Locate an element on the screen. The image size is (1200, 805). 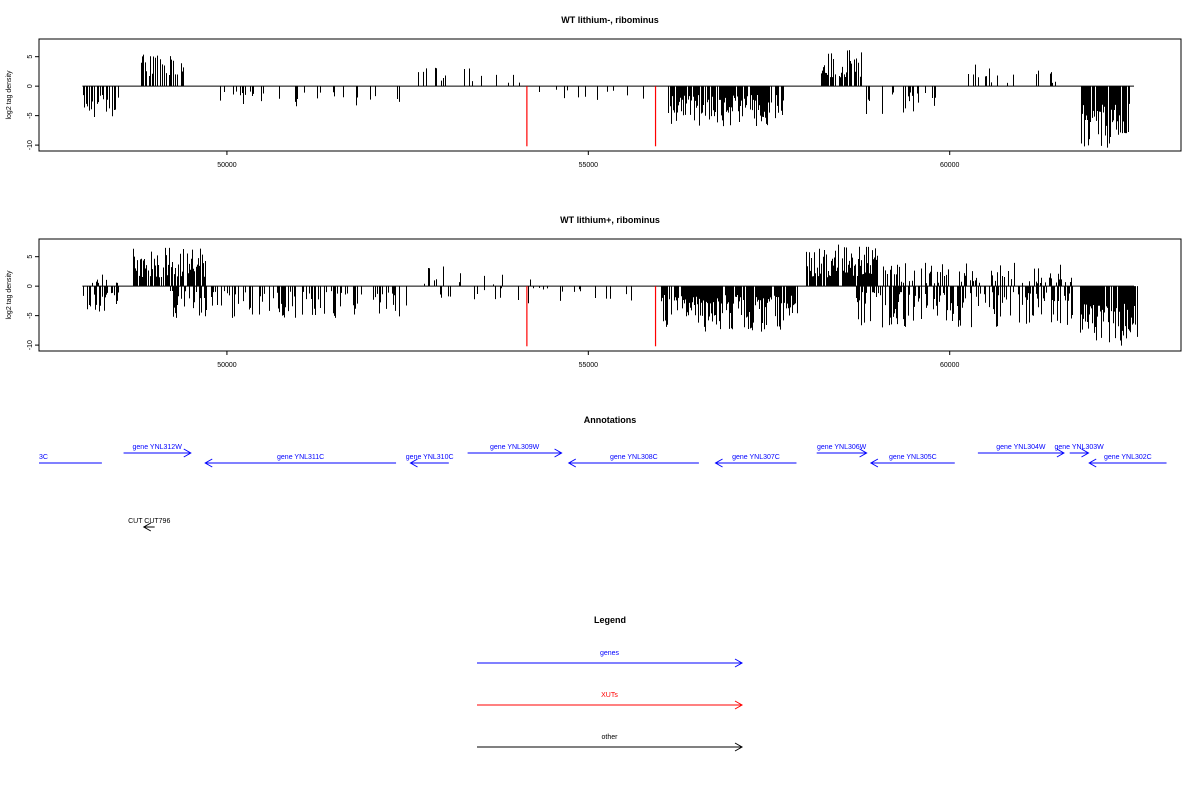
annotations-title: Annotations is located at coordinates (610, 420).